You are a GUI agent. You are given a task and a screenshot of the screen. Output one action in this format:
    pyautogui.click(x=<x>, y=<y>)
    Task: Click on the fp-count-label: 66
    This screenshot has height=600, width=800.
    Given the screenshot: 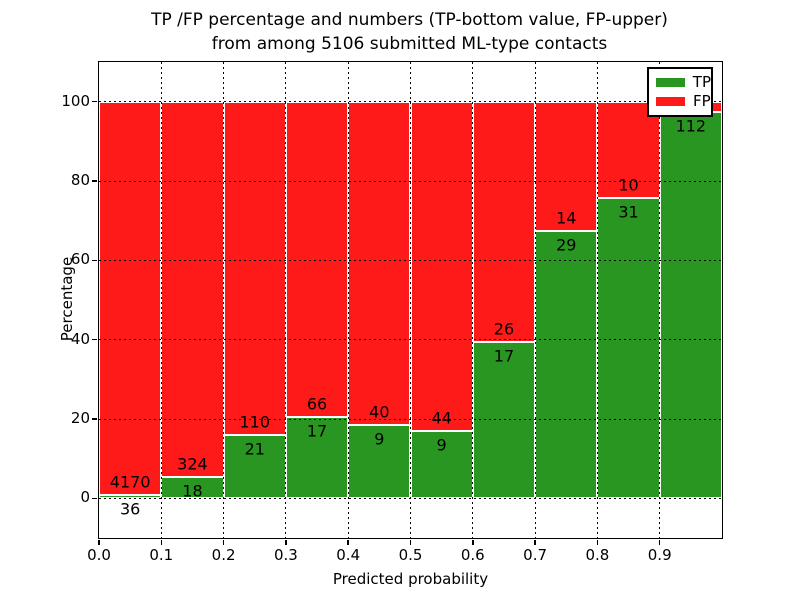 What is the action you would take?
    pyautogui.click(x=317, y=404)
    